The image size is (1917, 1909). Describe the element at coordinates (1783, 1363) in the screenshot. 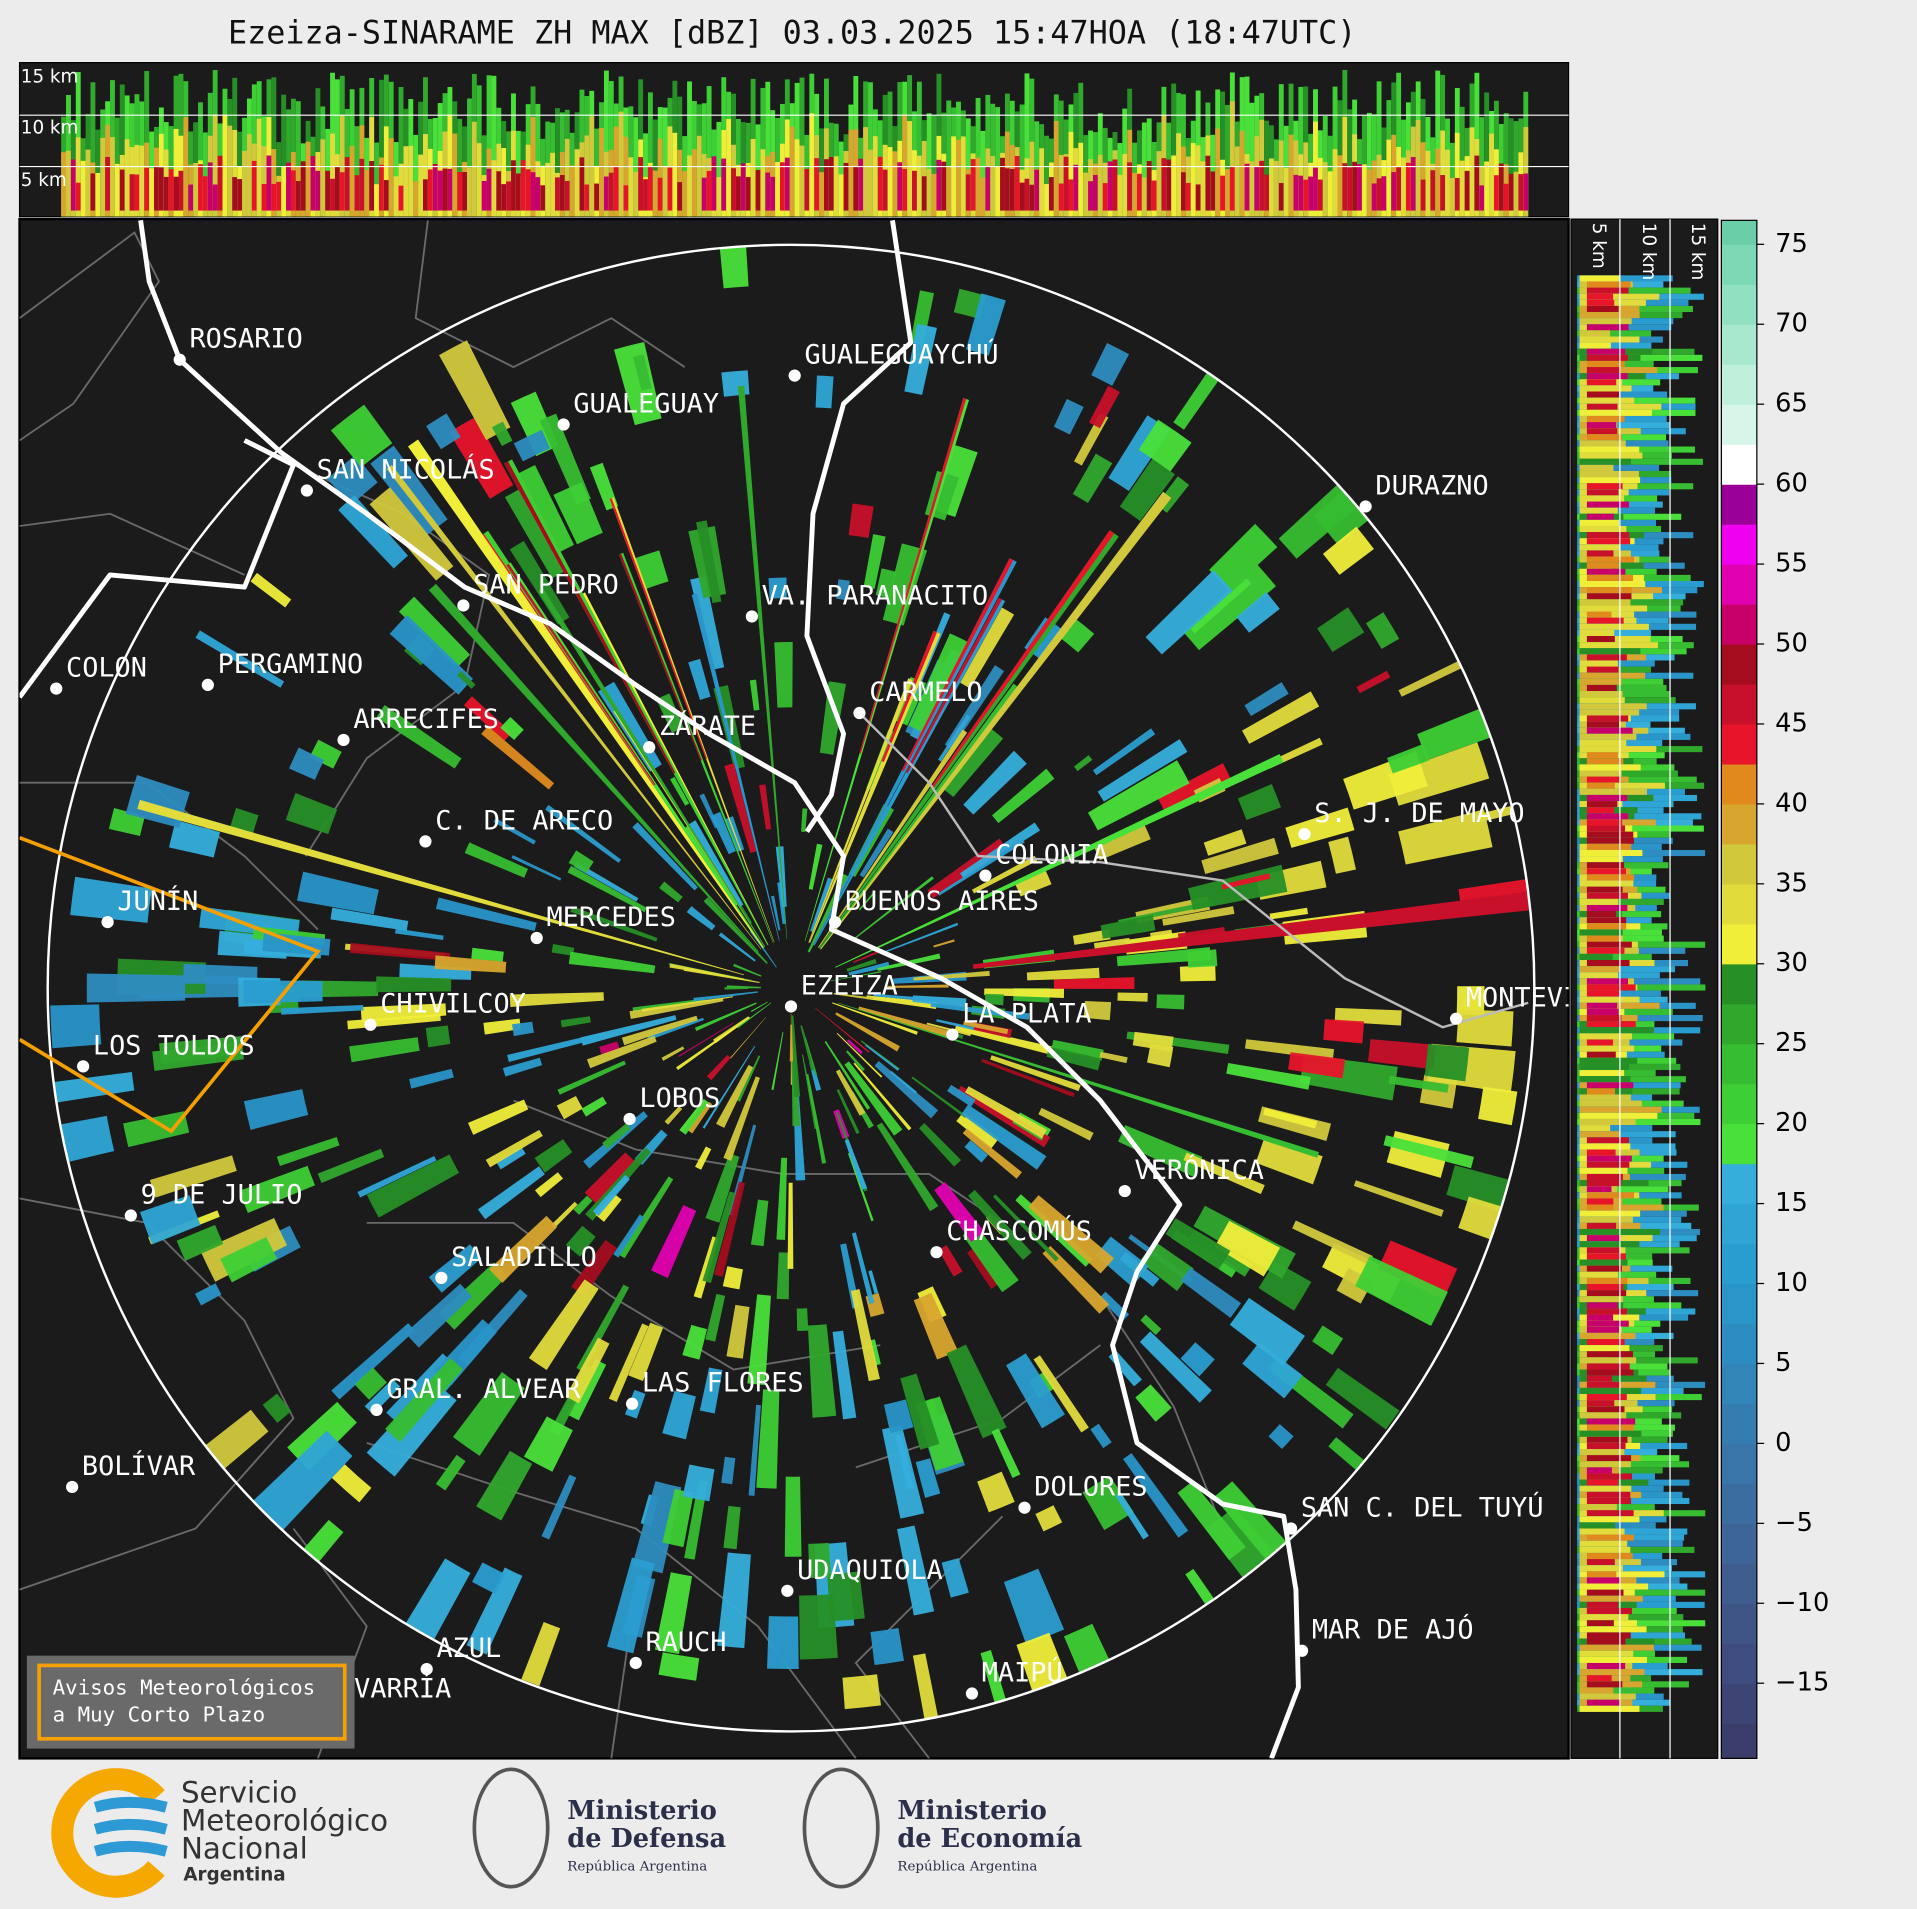

I see `colorbar-tick-label: 5` at that location.